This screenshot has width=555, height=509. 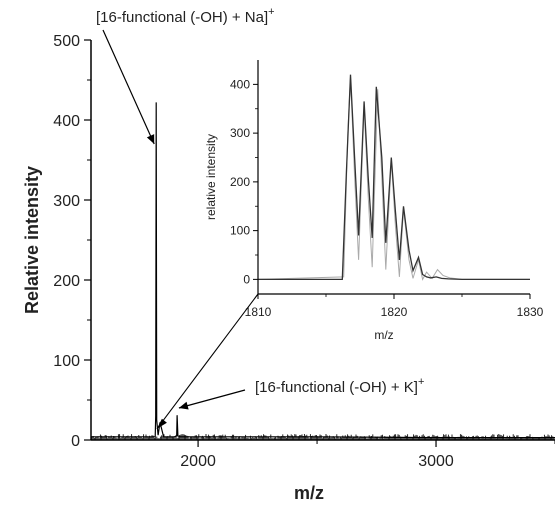 I want to click on y-axis-title: Relative intensity, so click(x=32, y=240).